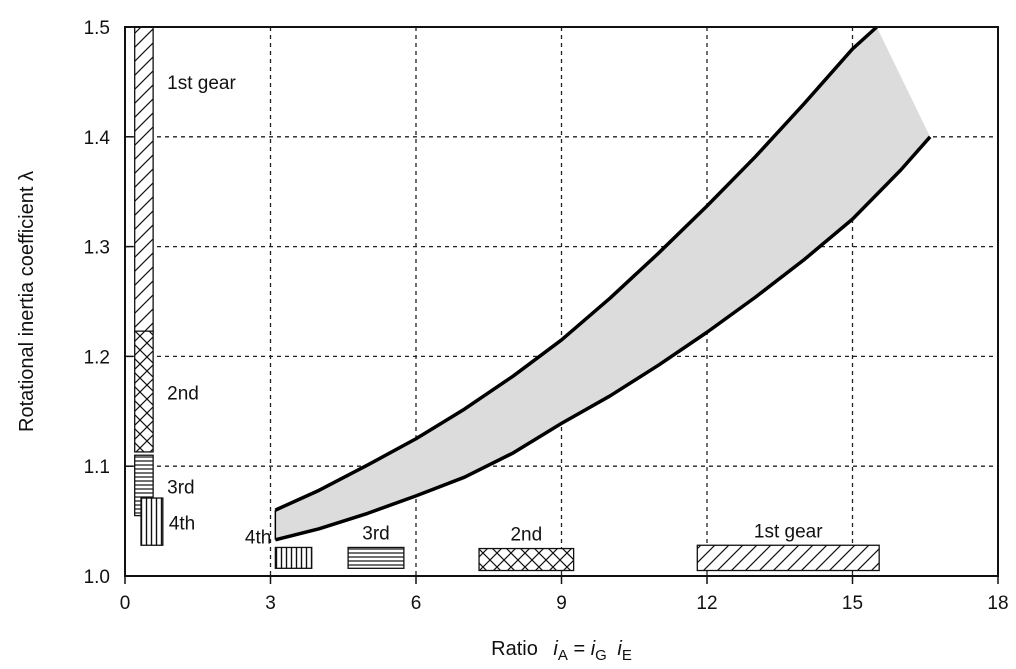 Image resolution: width=1016 pixels, height=669 pixels. Describe the element at coordinates (416, 603) in the screenshot. I see `x-tick-label: 6` at that location.